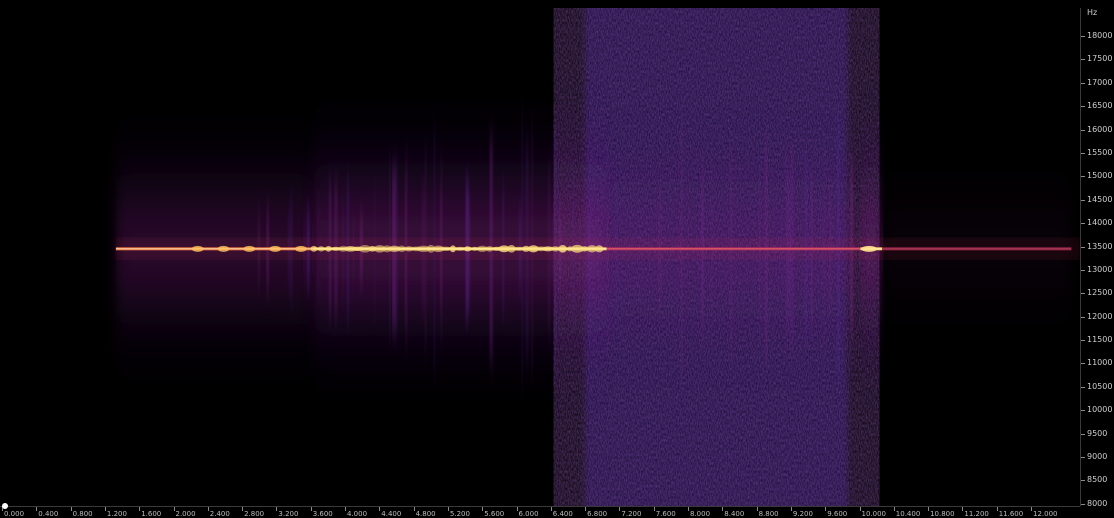  I want to click on time-tick-label: 6.000, so click(528, 514).